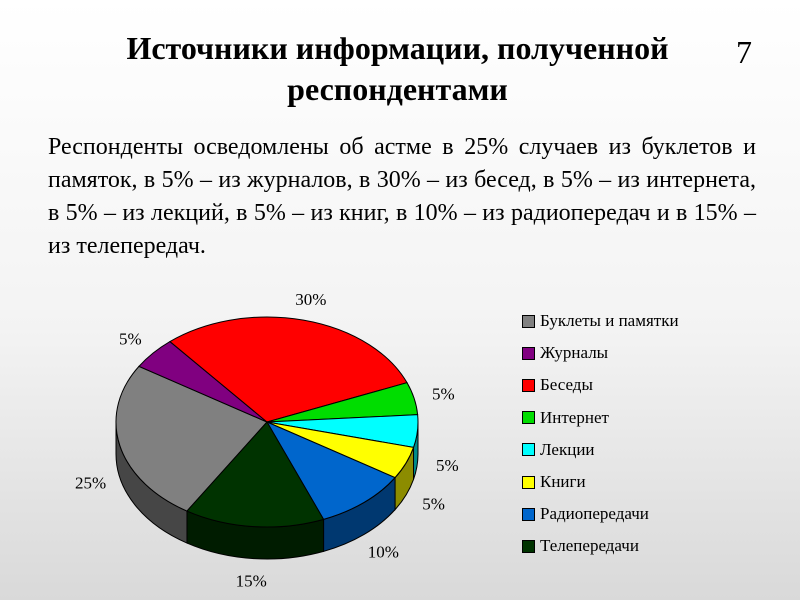 The height and width of the screenshot is (600, 800). I want to click on legend-label: Беседы, so click(566, 385).